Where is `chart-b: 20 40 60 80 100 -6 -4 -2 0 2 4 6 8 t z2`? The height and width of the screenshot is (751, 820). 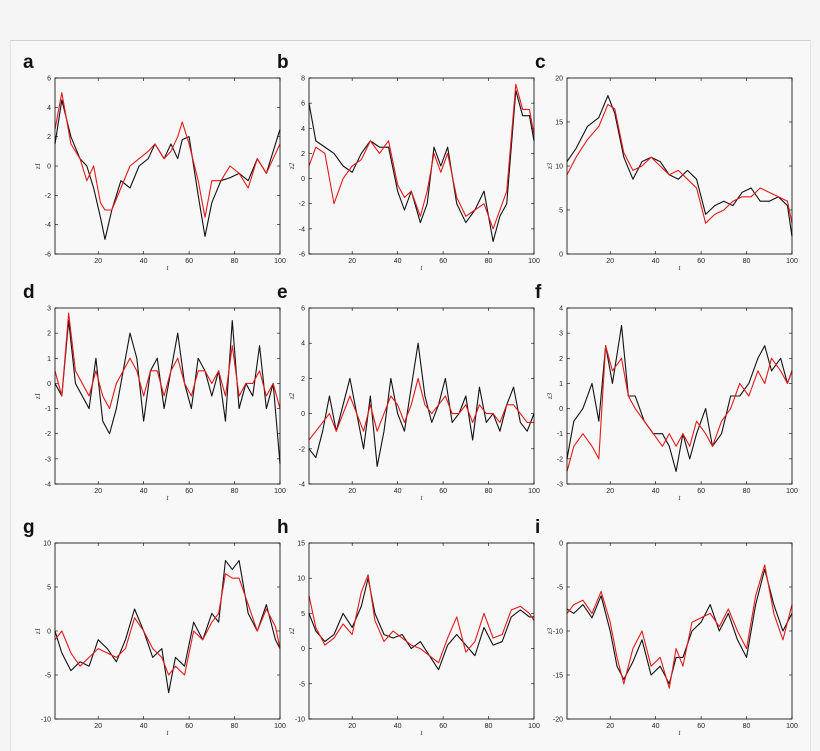
chart-b: 20 40 60 80 100 -6 -4 -2 0 2 4 6 8 t z2 is located at coordinates (414, 174).